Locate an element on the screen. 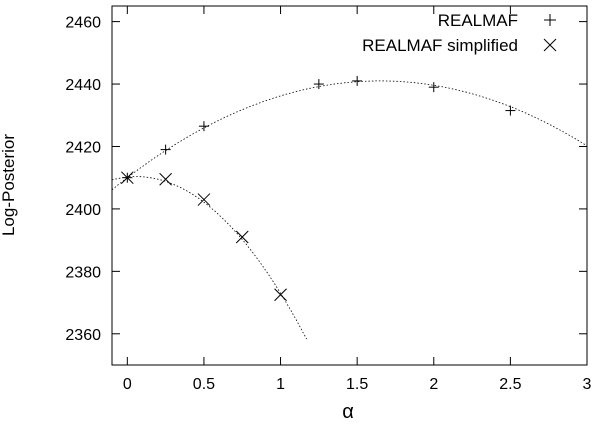 This screenshot has height=426, width=600. y-axis-label: Log-Posterior is located at coordinates (9, 185).